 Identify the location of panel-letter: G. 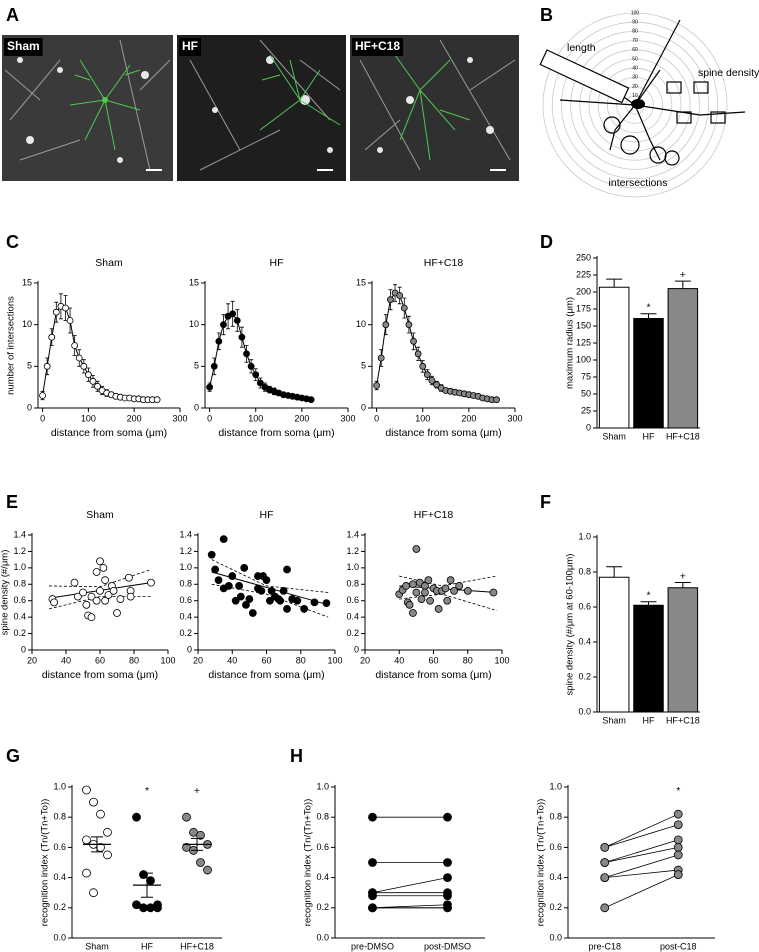
(13, 756).